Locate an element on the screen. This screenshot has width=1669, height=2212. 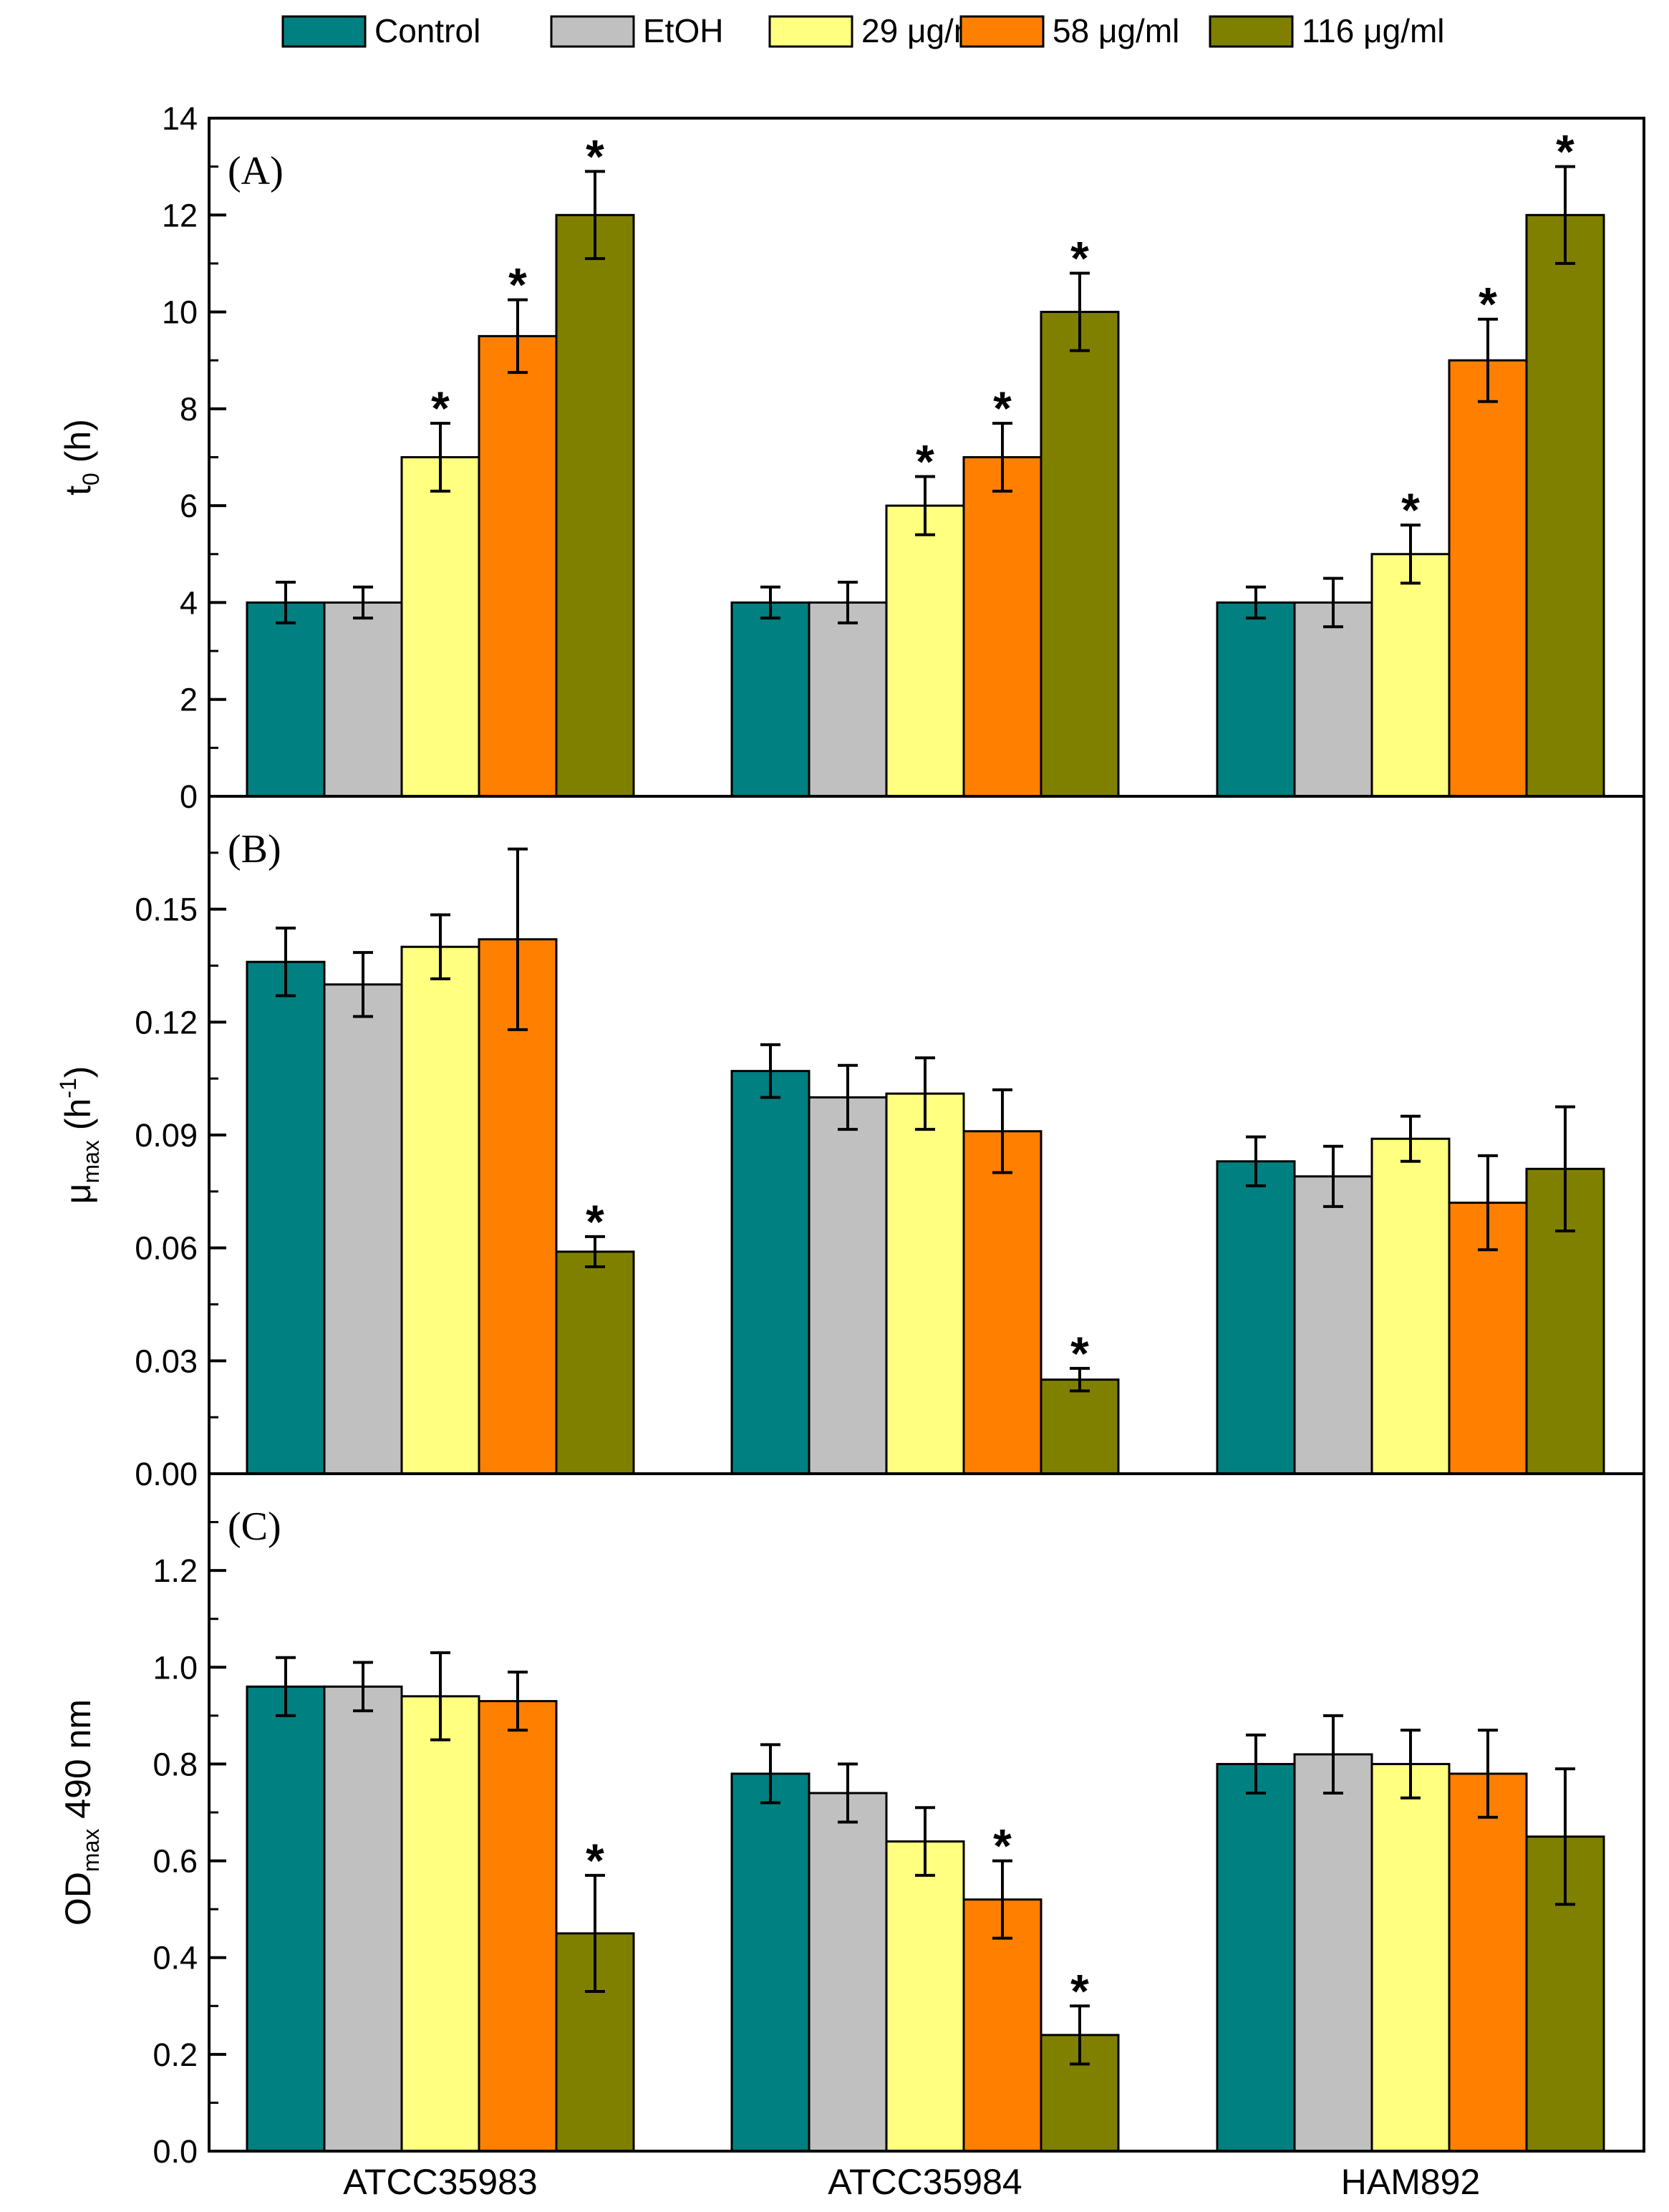
y-tick-label: 0.00 is located at coordinates (166, 1474).